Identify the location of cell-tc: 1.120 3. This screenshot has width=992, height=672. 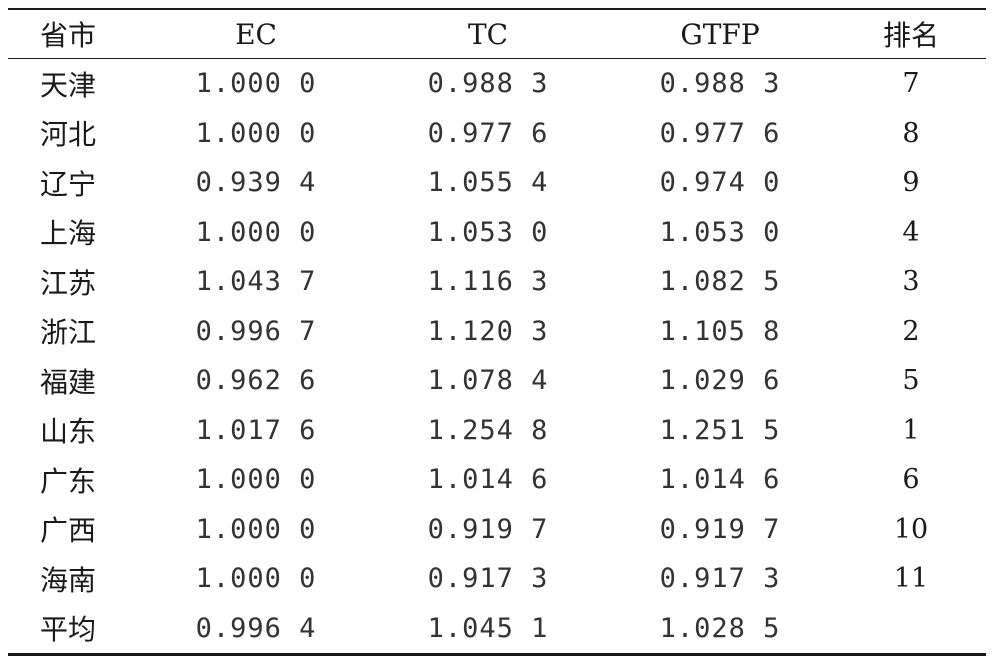
(488, 331).